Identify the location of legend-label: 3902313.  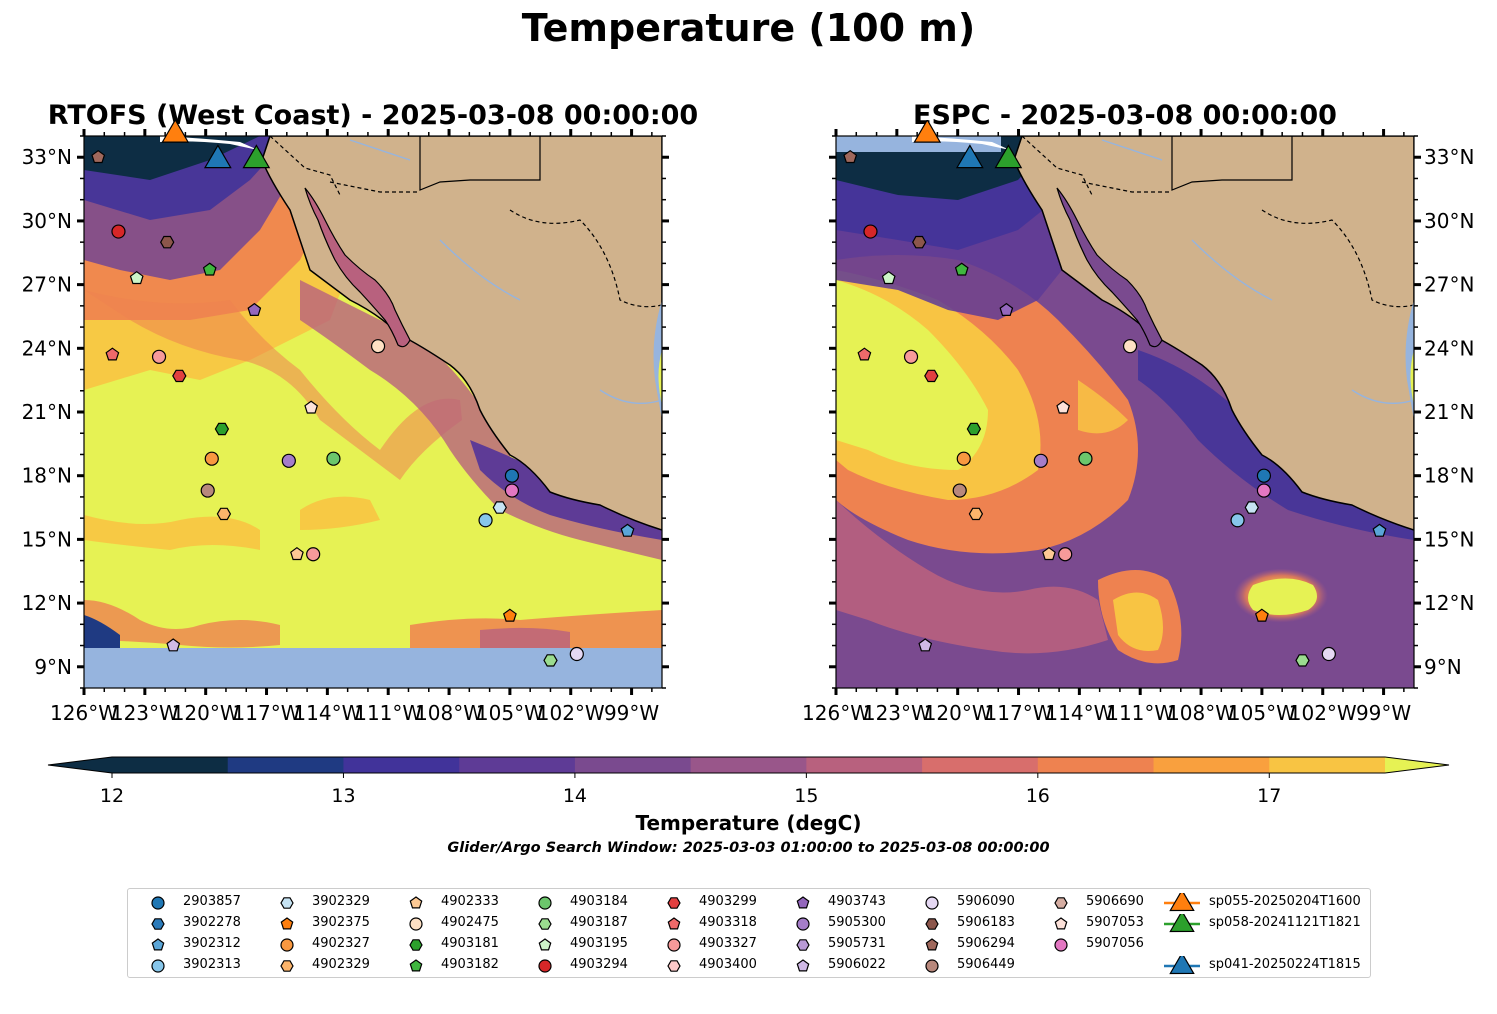
(212, 964).